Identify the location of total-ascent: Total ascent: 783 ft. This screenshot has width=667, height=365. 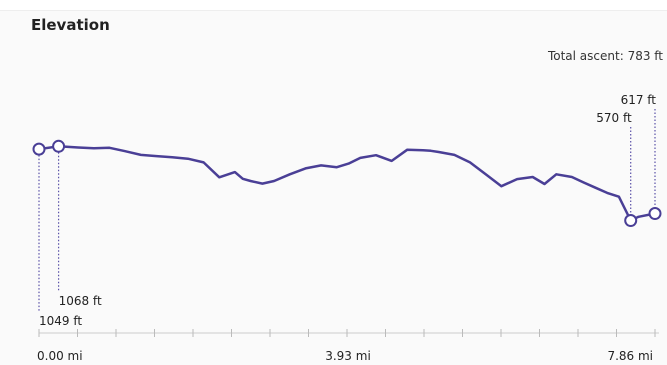
(605, 56).